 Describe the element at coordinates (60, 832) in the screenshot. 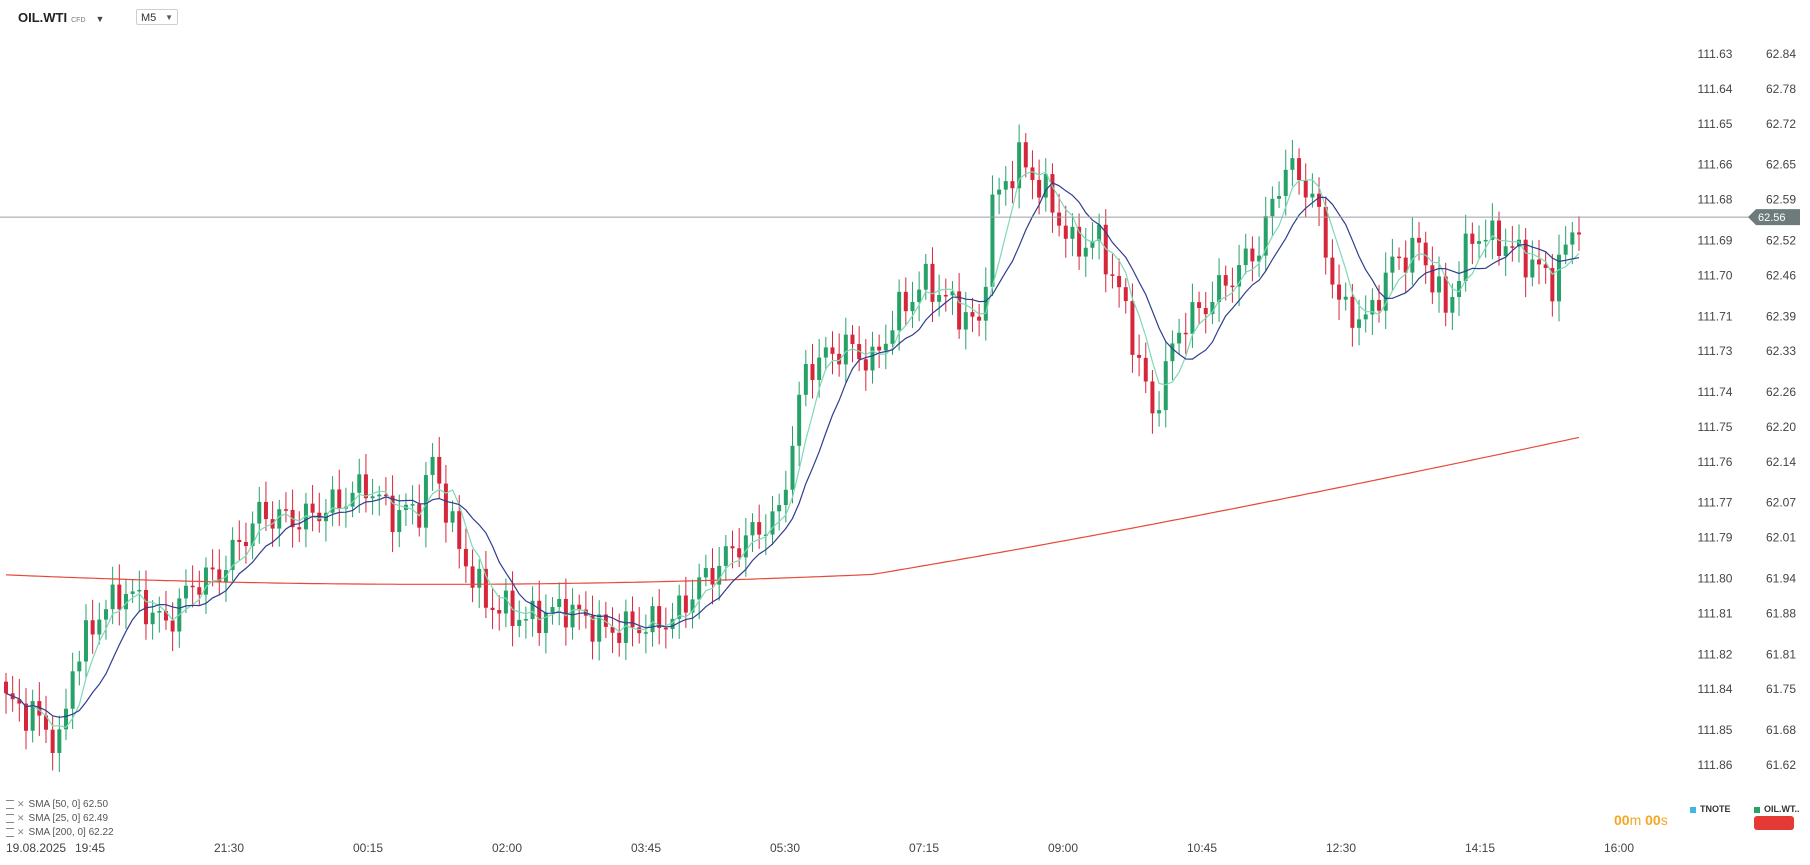

I see `indicator-row-sma200: ✕ SMA [200, 0] 62.22` at that location.